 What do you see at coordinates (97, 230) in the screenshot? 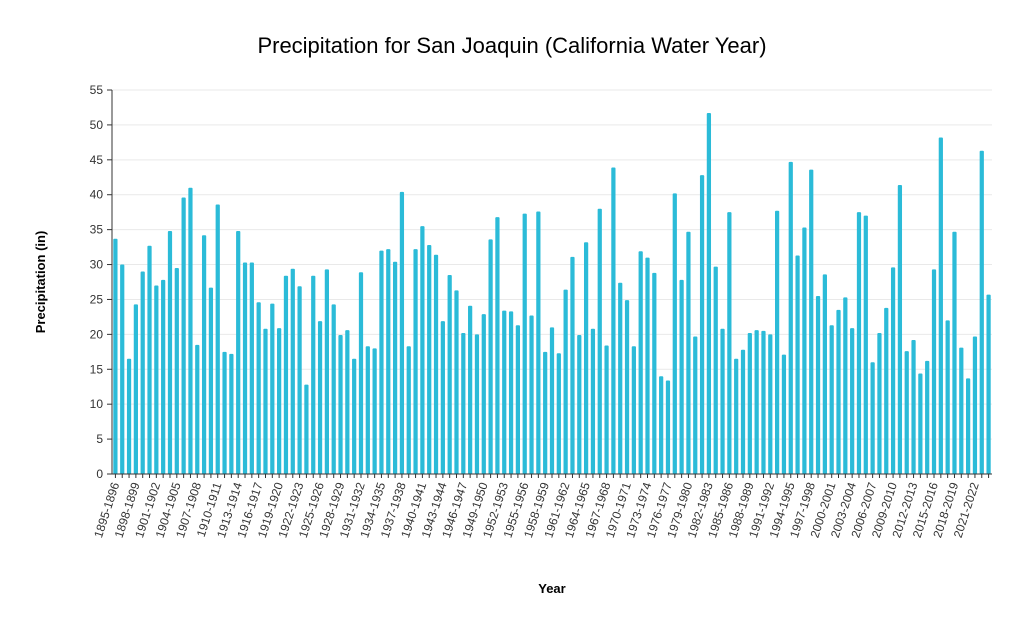
I see `y-tick-label: 35` at bounding box center [97, 230].